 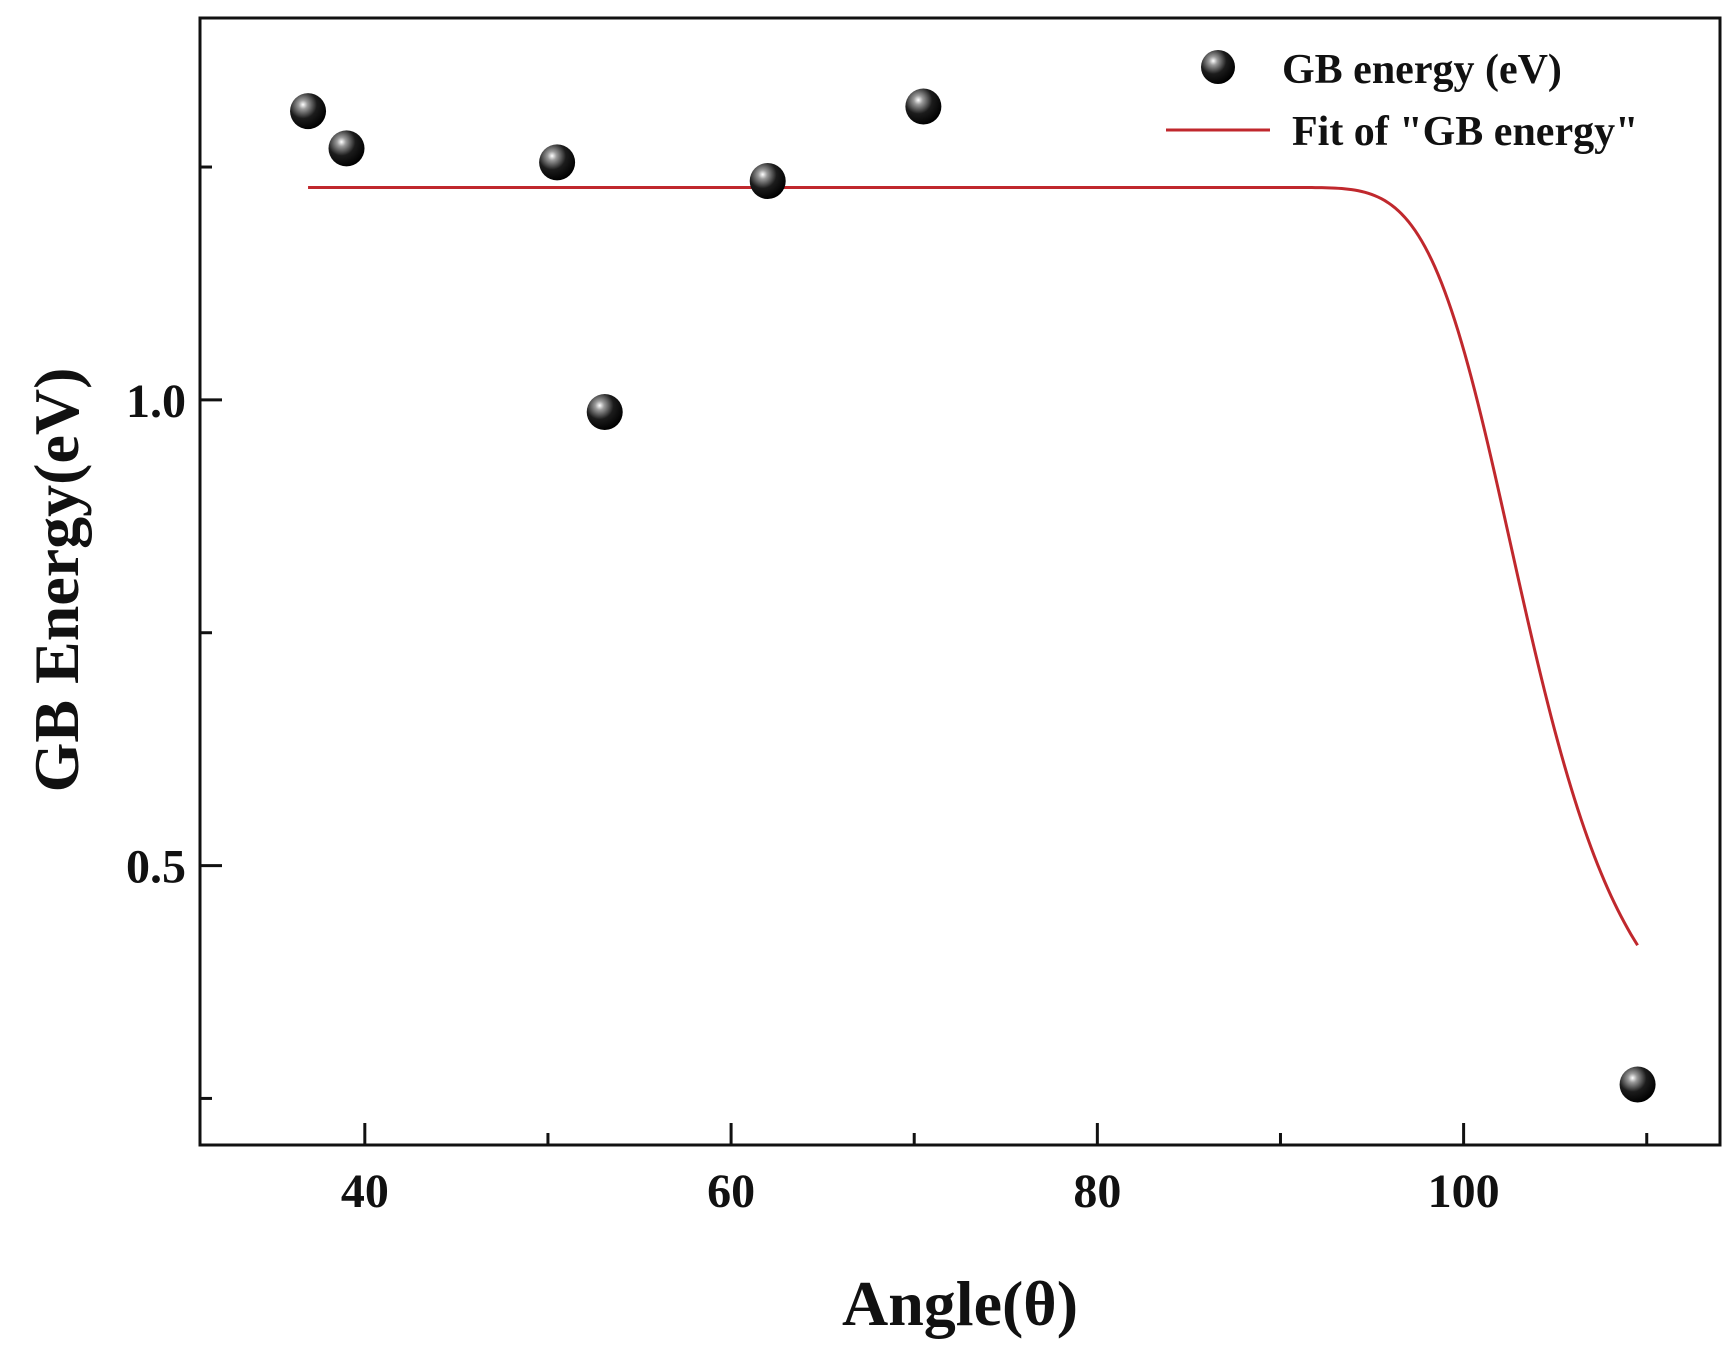 What do you see at coordinates (56, 580) in the screenshot?
I see `y-axis-title: GB Energy(eV)` at bounding box center [56, 580].